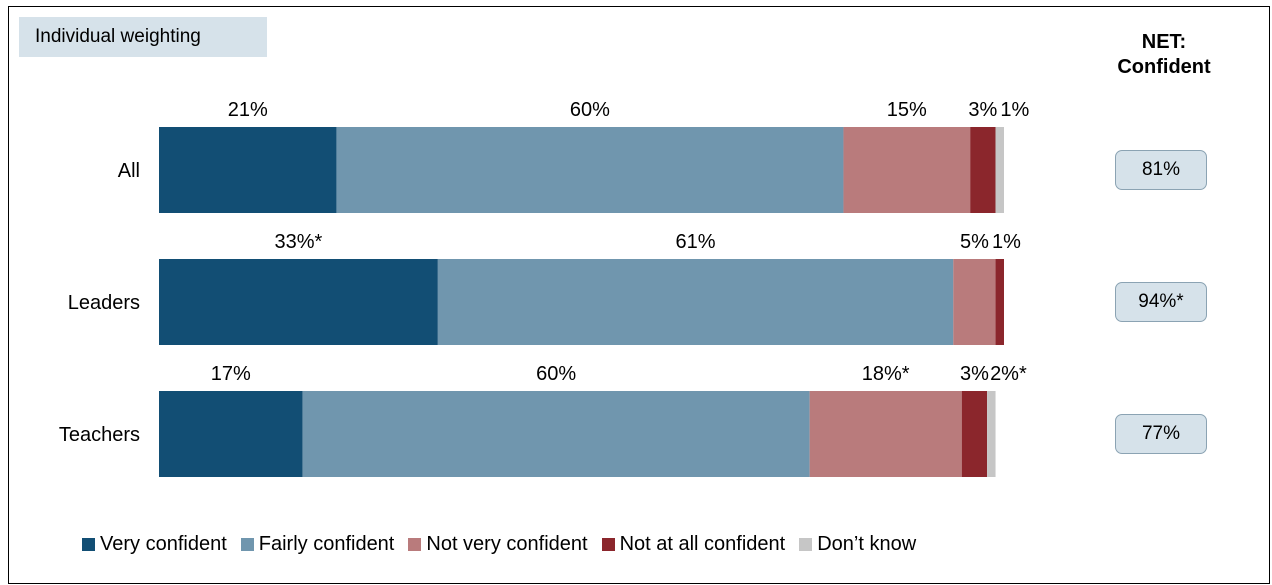  I want to click on net-confident-header: NET: Confident, so click(1164, 55).